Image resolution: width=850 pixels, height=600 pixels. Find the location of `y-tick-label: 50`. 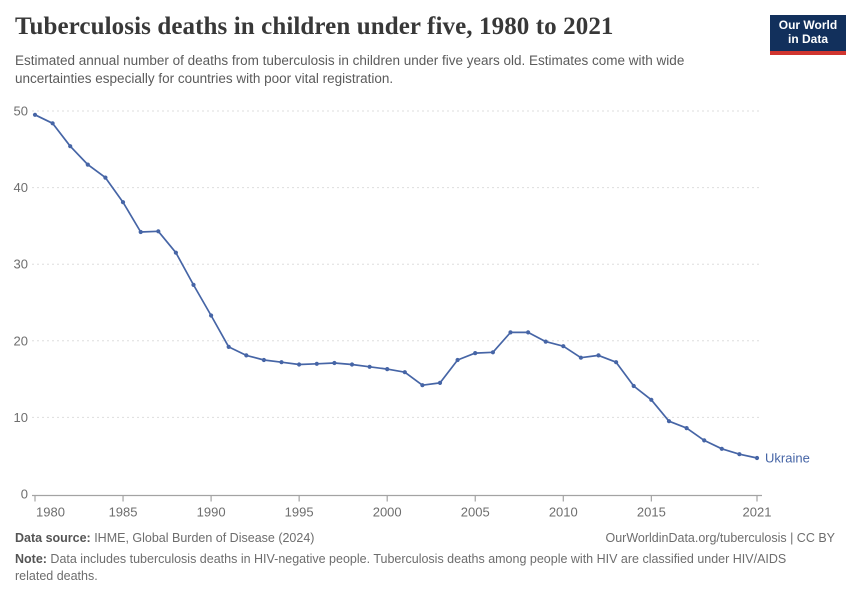

y-tick-label: 50 is located at coordinates (21, 111).